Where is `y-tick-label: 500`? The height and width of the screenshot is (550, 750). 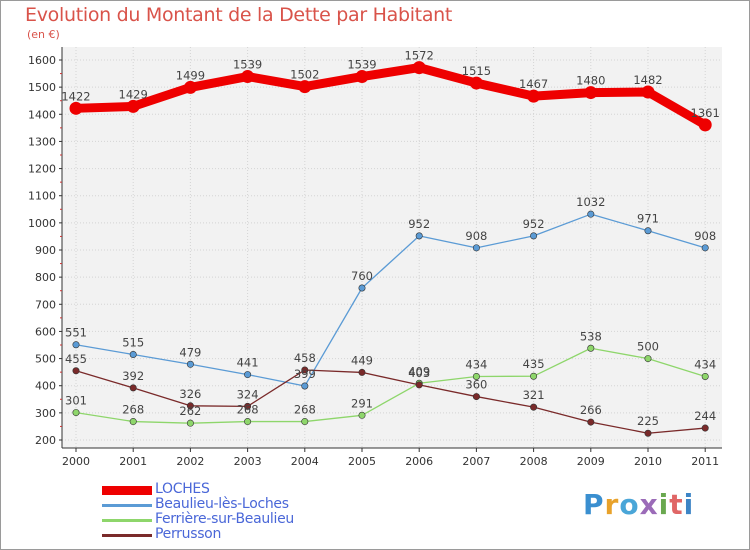 y-tick-label: 500 is located at coordinates (45, 359).